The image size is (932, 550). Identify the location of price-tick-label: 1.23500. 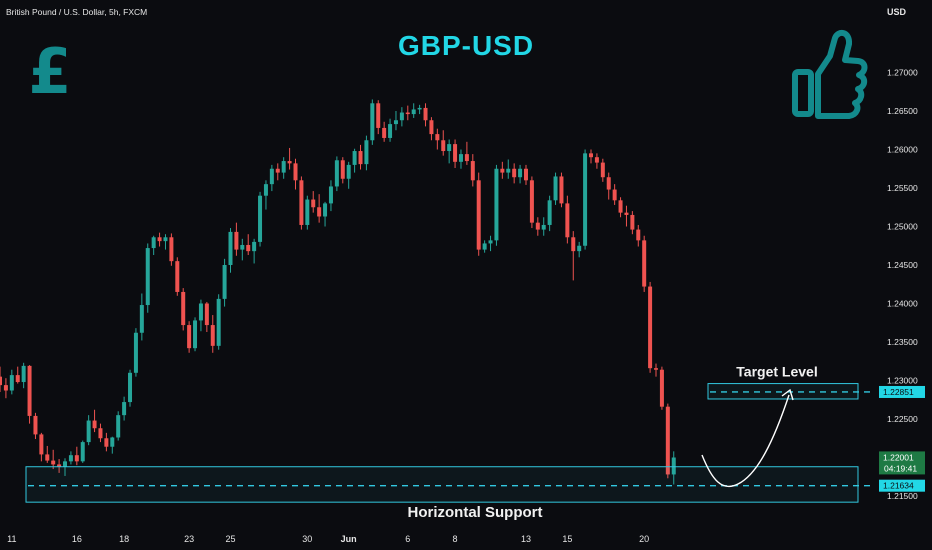
(902, 342).